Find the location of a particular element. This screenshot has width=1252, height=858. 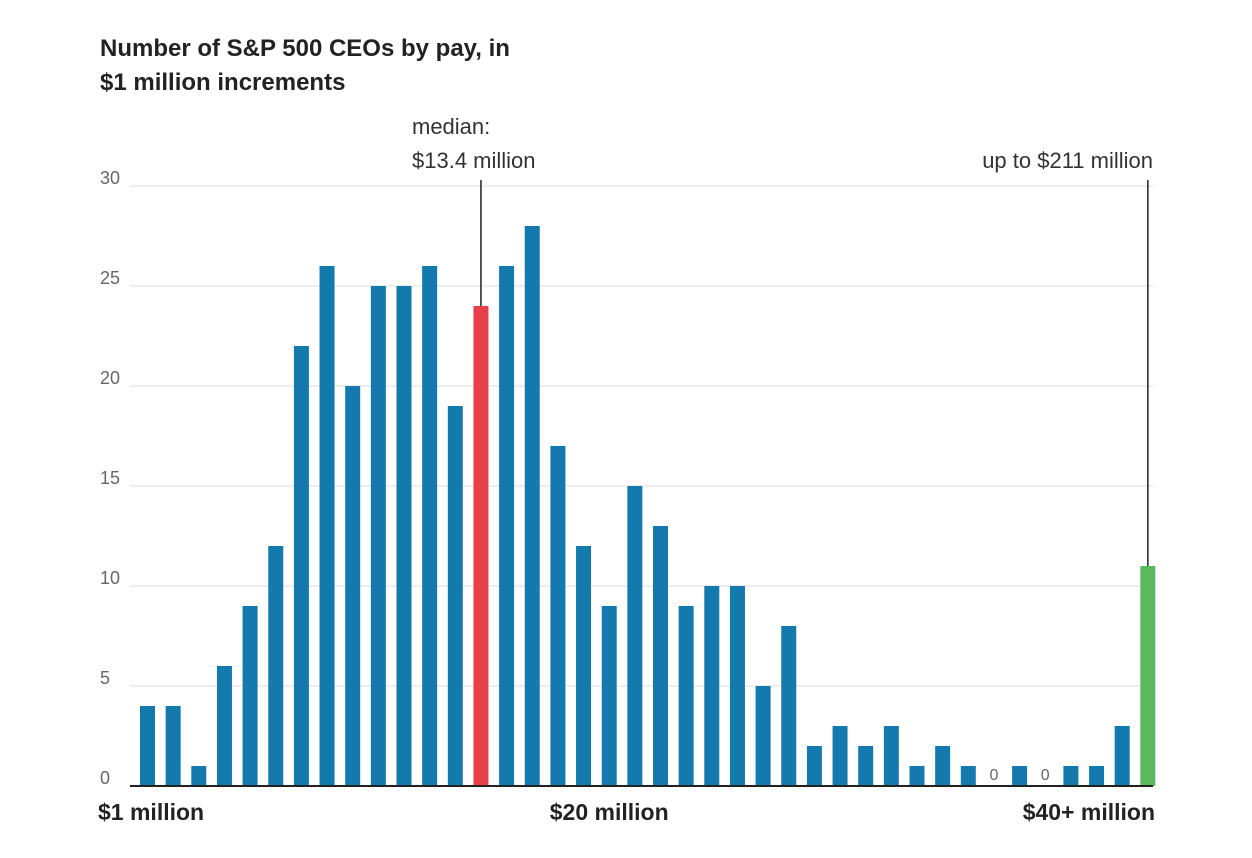

top-bar is located at coordinates (1148, 676).